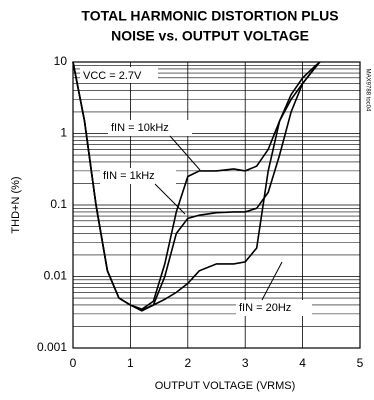 This screenshot has height=400, width=374. Describe the element at coordinates (73, 363) in the screenshot. I see `x-tick-label: 0` at that location.